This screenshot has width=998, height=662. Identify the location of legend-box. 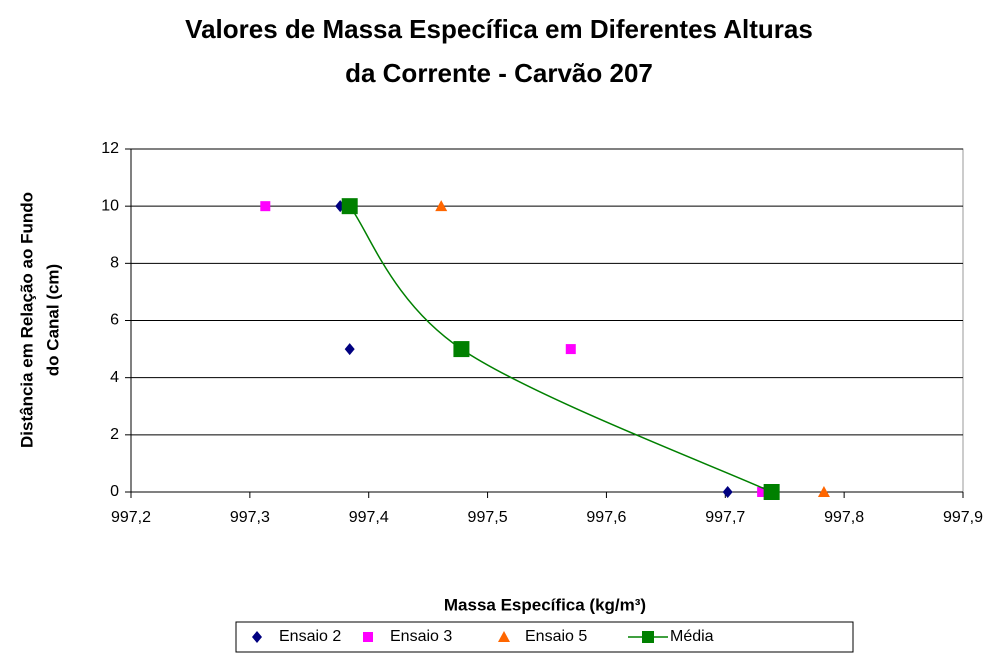
(544, 637).